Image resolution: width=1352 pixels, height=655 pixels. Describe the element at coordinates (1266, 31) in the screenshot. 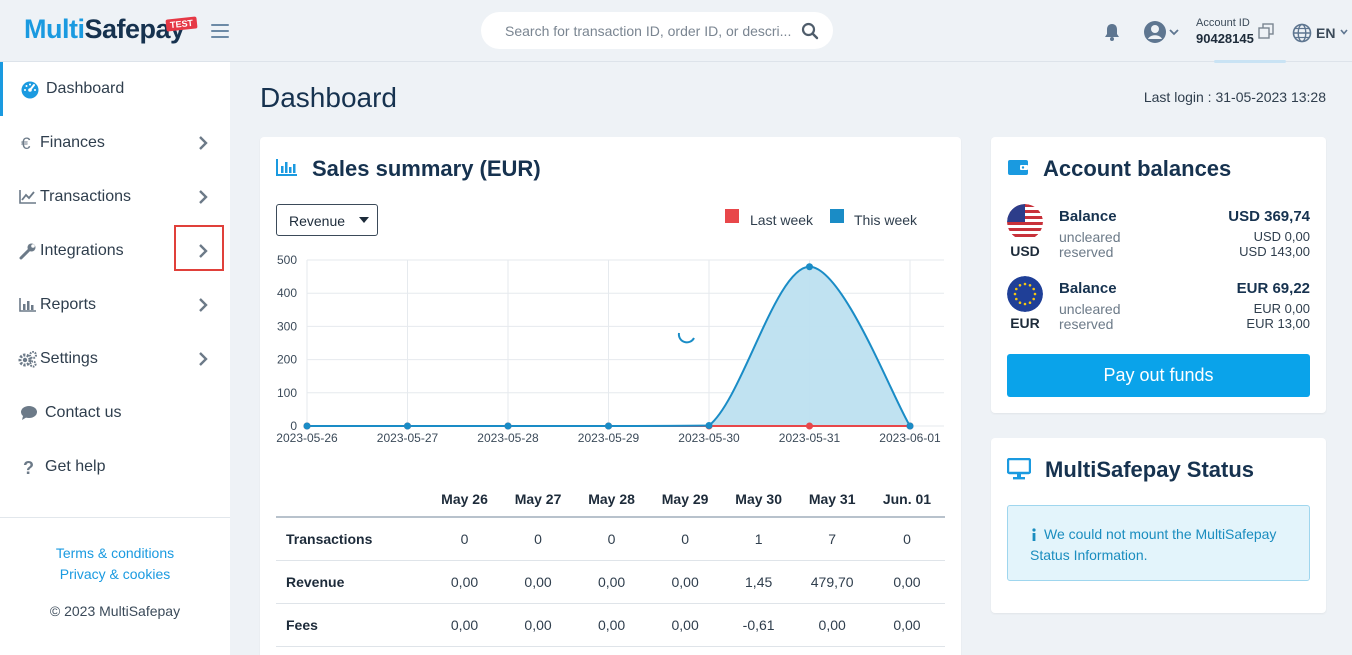

I see `copy-icon` at that location.